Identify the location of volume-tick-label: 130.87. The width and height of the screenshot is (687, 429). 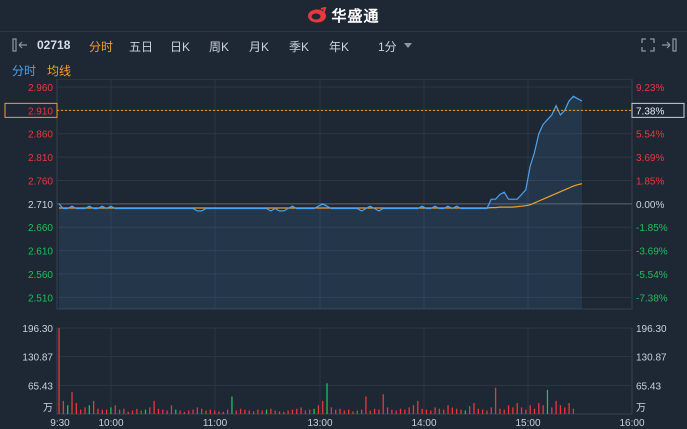
(651, 358).